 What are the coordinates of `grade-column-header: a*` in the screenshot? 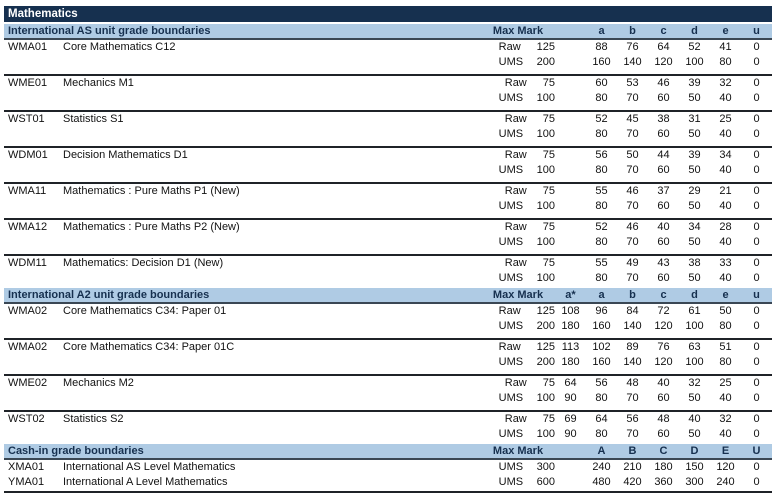 It's located at (570, 295).